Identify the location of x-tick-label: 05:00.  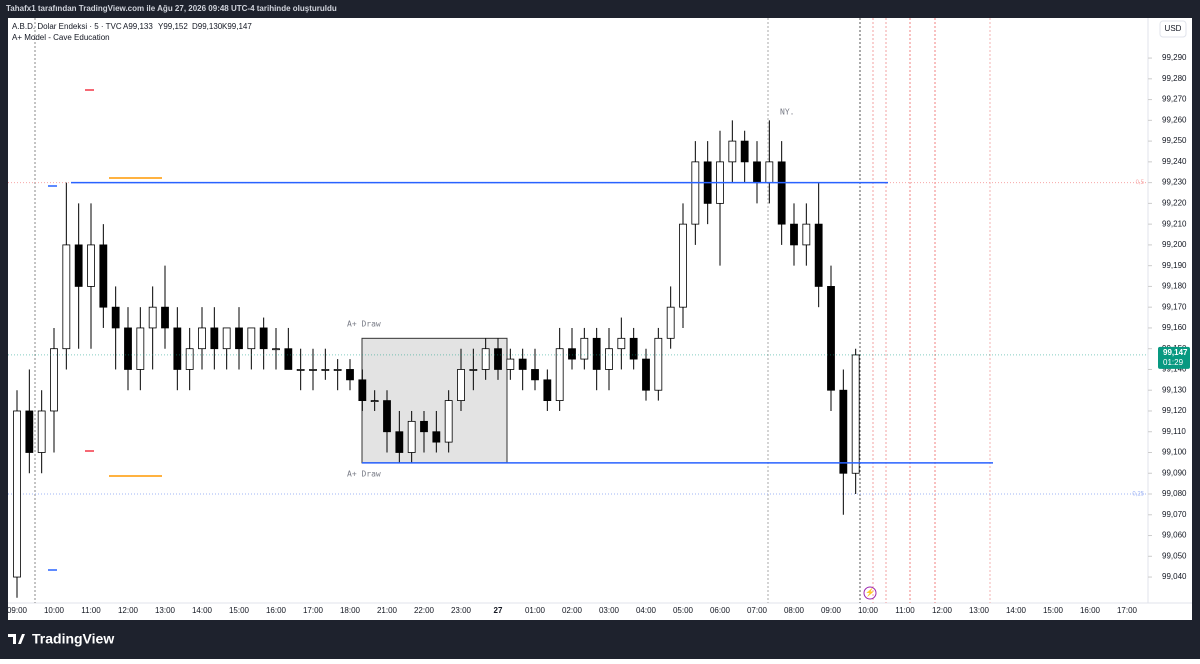
(683, 610).